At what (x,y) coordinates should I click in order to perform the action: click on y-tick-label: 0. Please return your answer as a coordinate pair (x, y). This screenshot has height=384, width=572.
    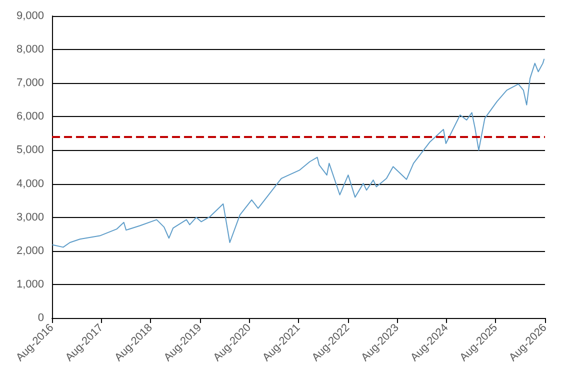
    Looking at the image, I should click on (41, 318).